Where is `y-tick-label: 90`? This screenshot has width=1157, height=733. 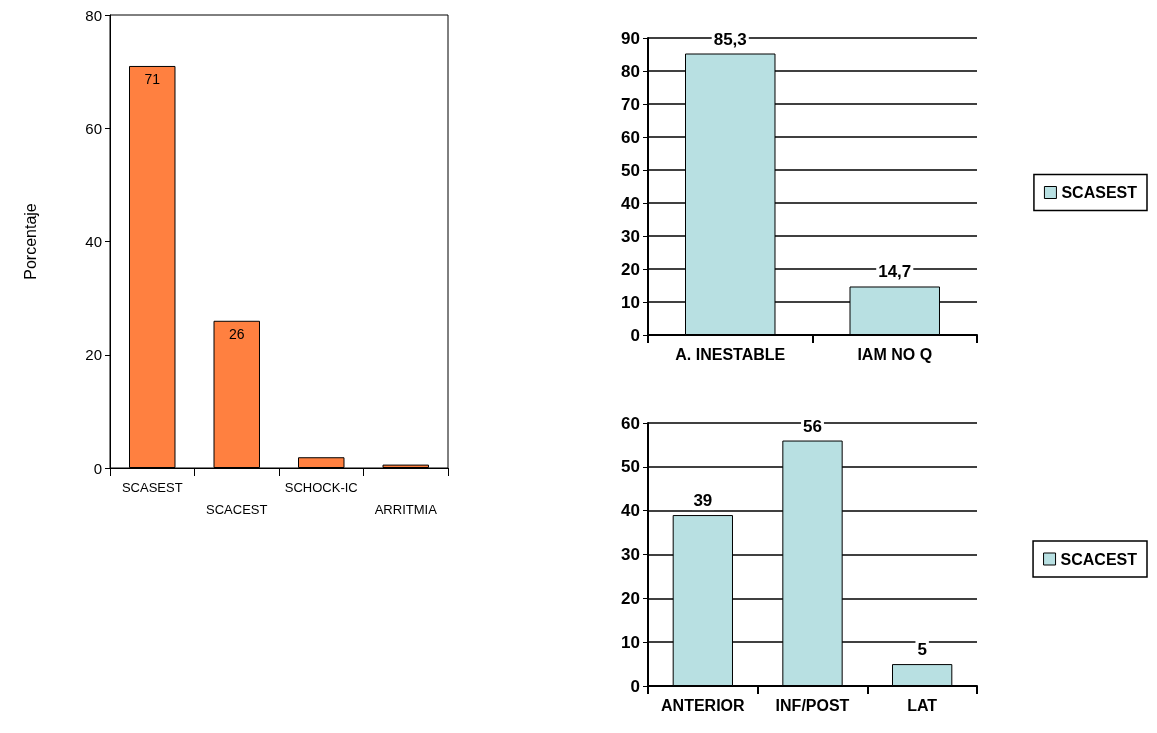 y-tick-label: 90 is located at coordinates (630, 38).